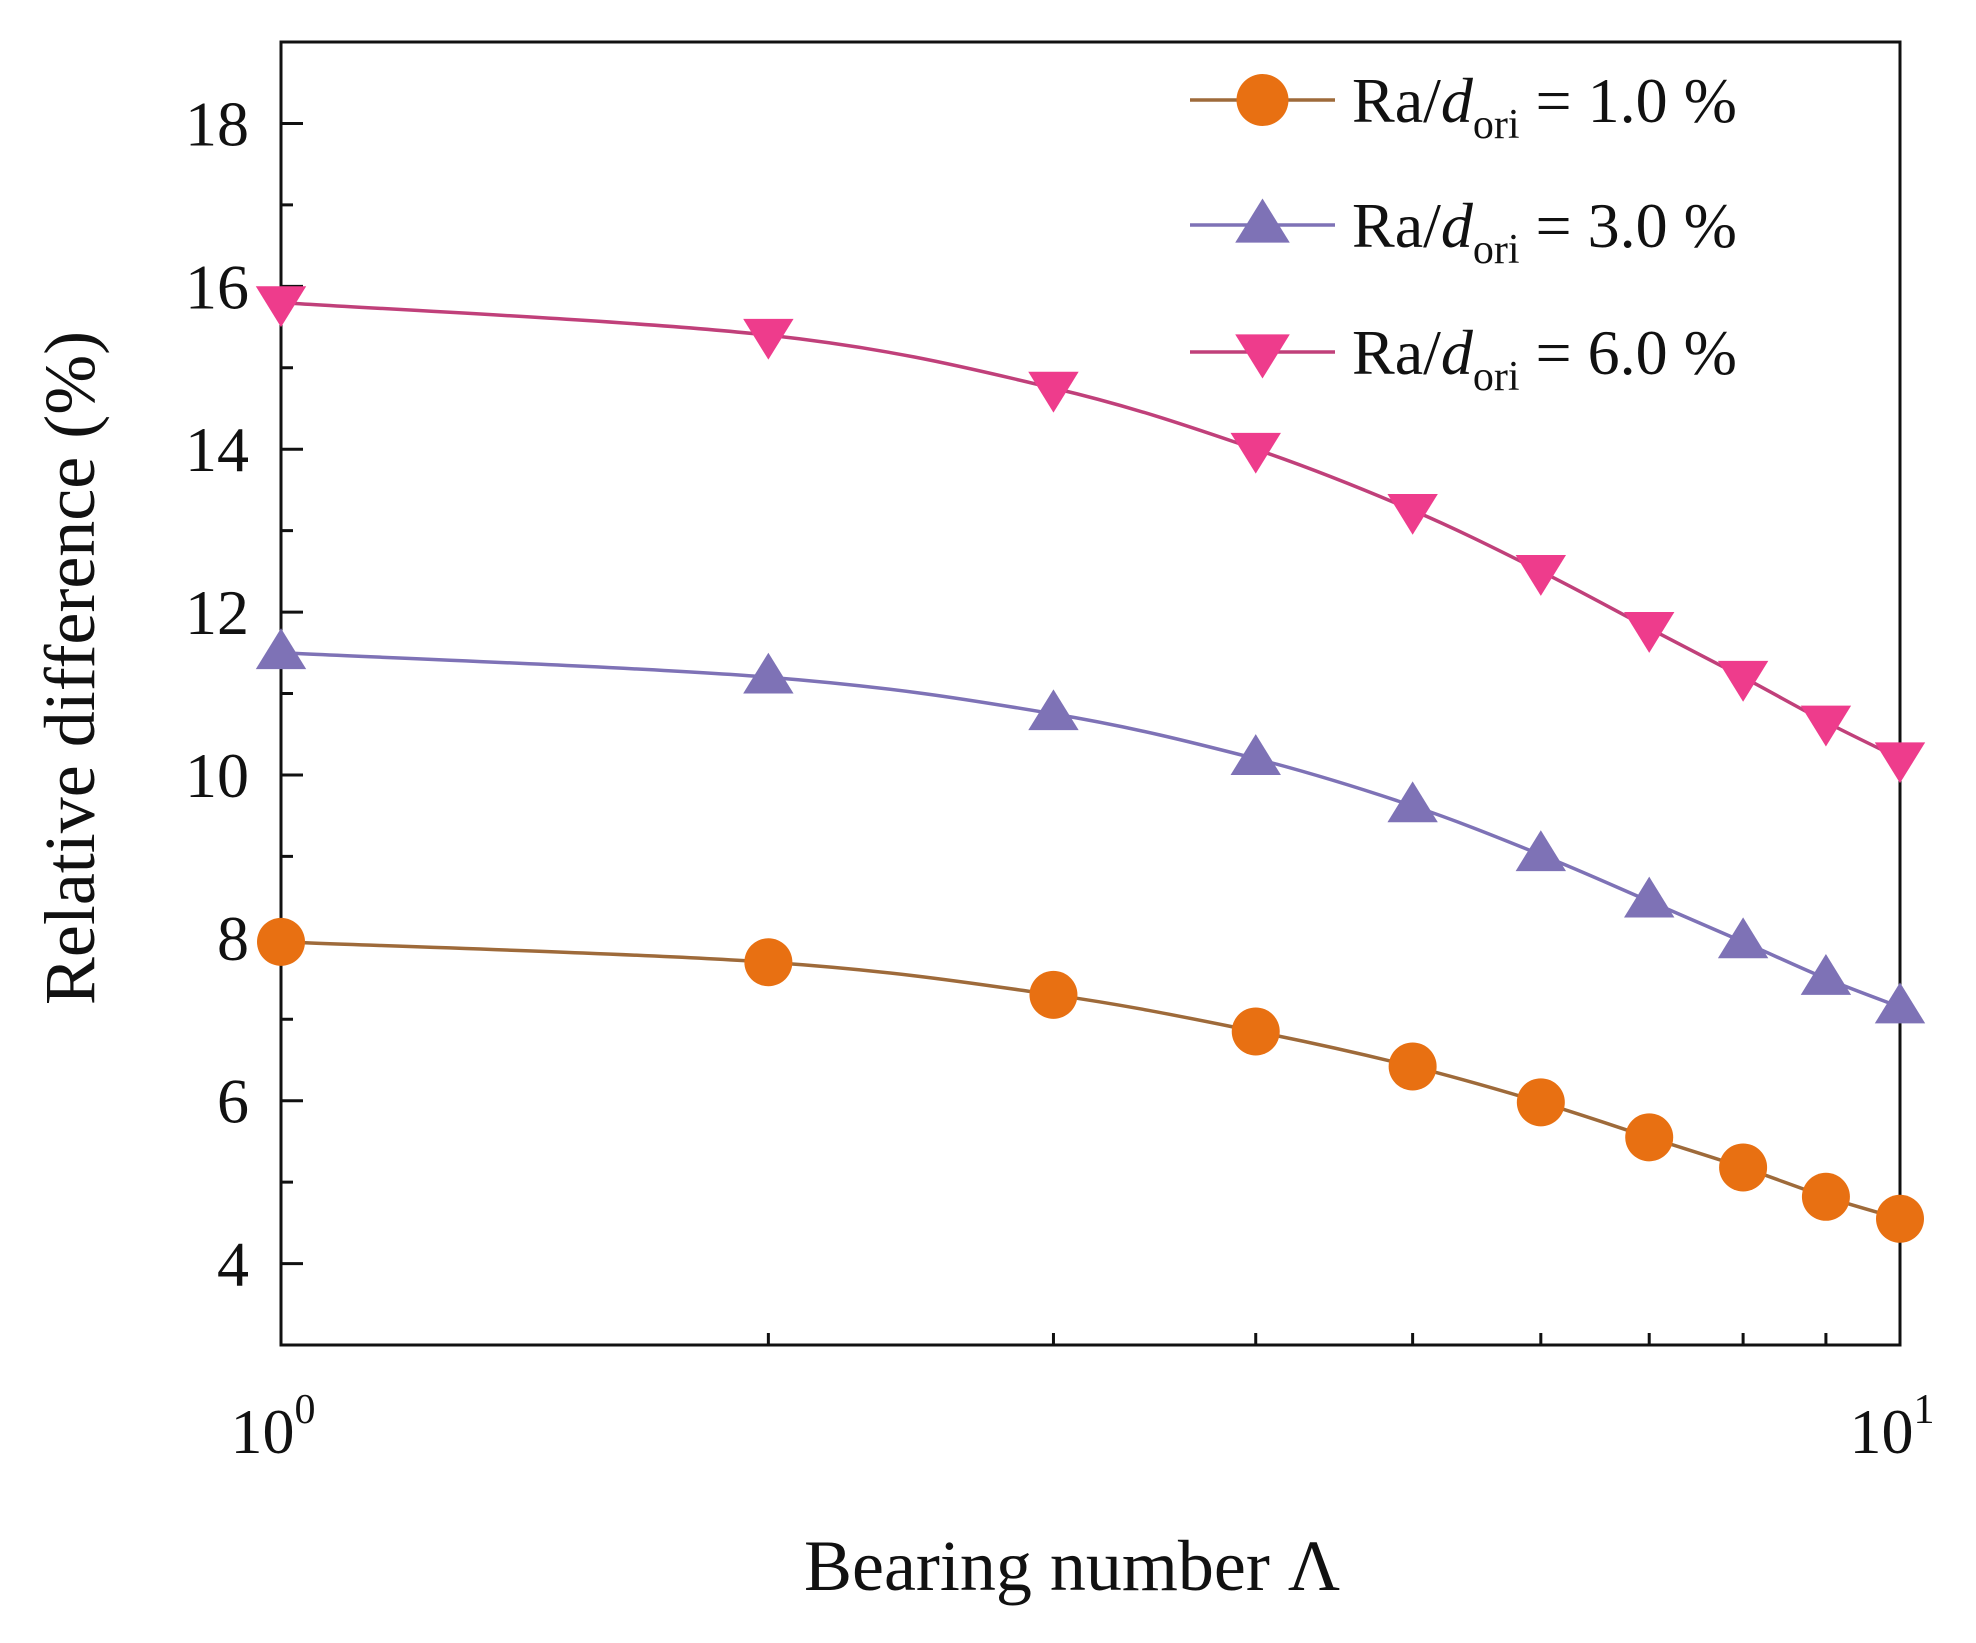 The image size is (1976, 1643). What do you see at coordinates (1628, 225) in the screenshot?
I see `legend-label-suffix: = 3.0 %` at bounding box center [1628, 225].